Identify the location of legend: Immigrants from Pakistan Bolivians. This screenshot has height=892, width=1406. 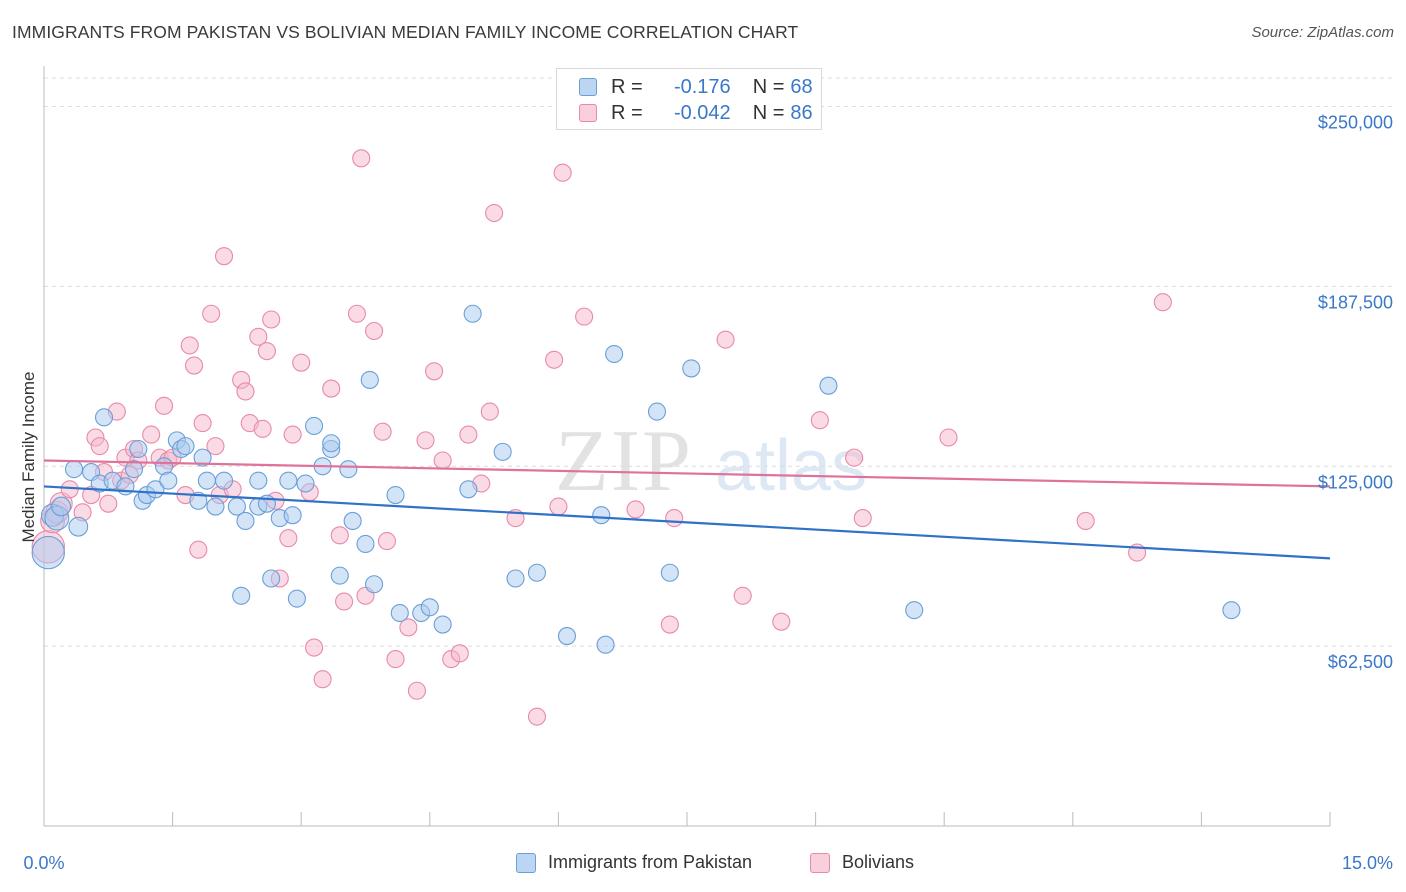
(703, 865).